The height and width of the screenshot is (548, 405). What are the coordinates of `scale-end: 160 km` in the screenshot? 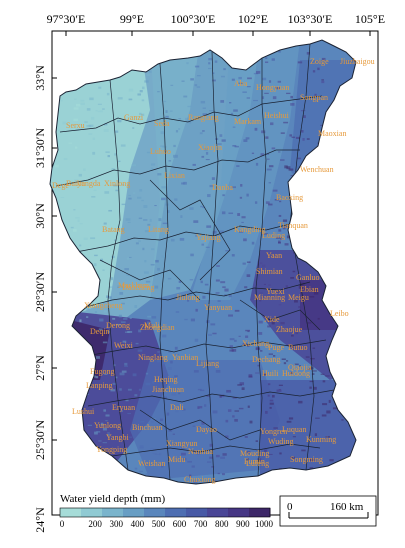 It's located at (347, 507).